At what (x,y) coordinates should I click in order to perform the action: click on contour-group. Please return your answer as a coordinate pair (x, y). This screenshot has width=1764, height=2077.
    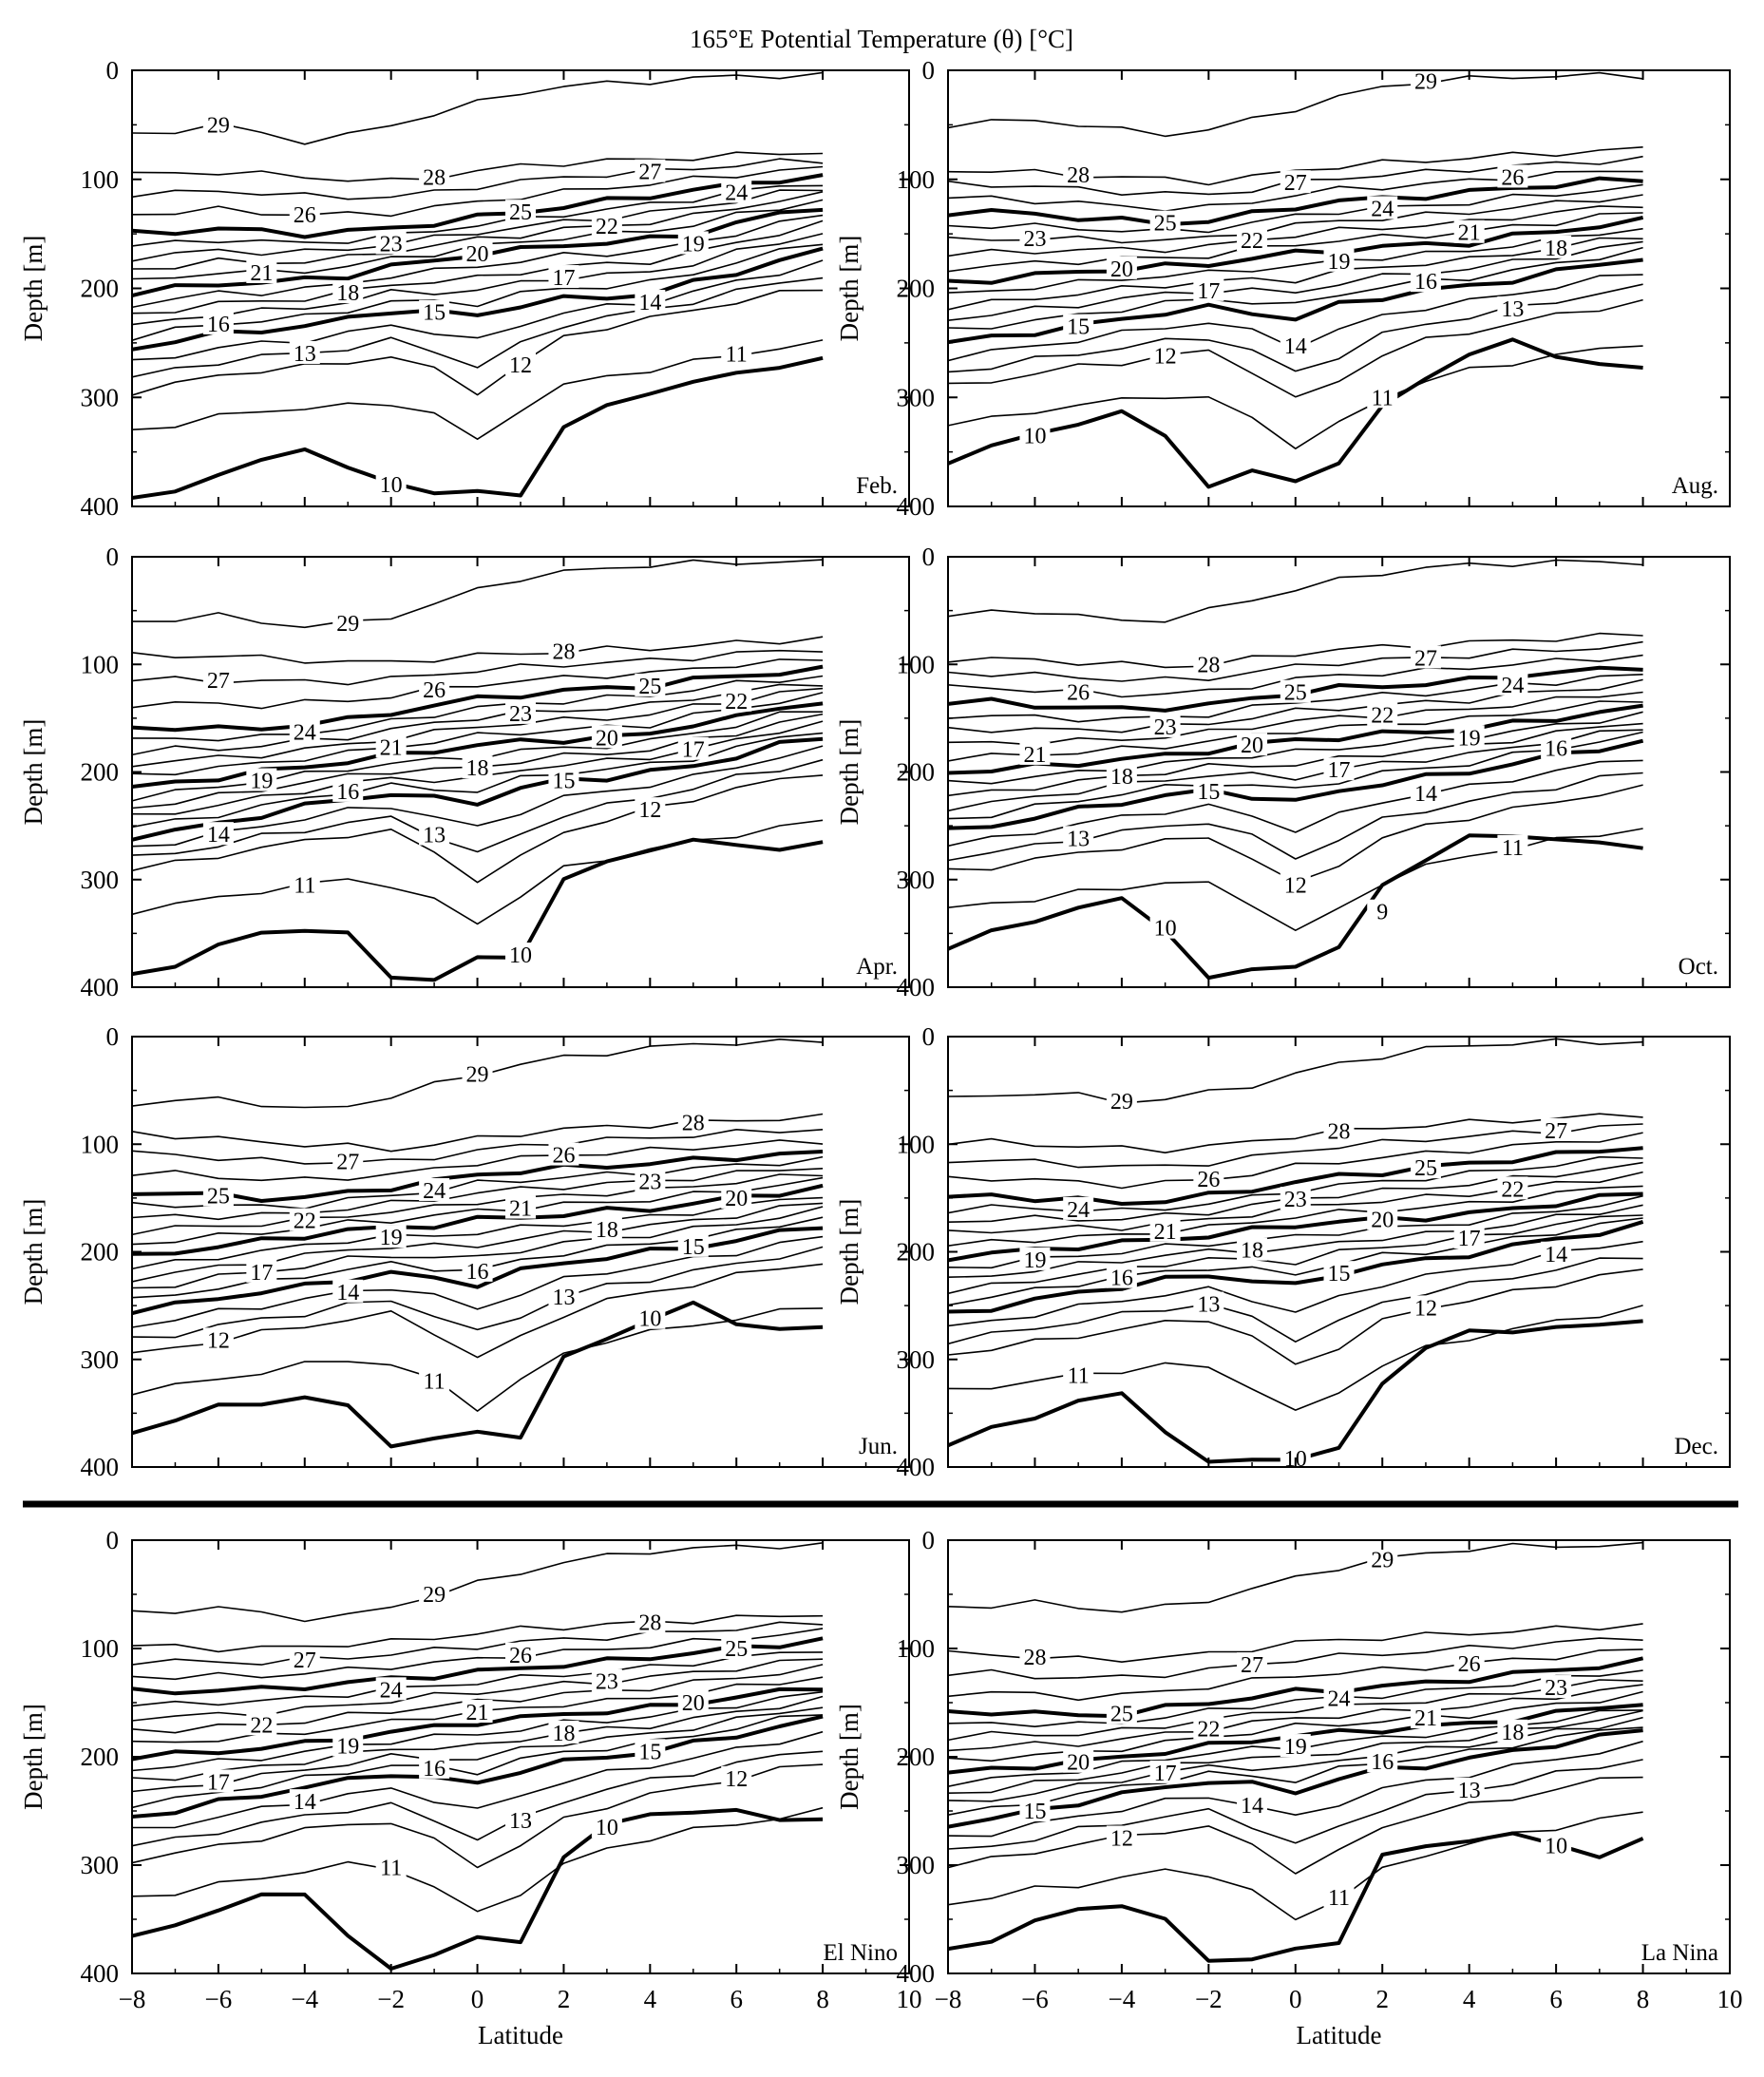
    Looking at the image, I should click on (478, 285).